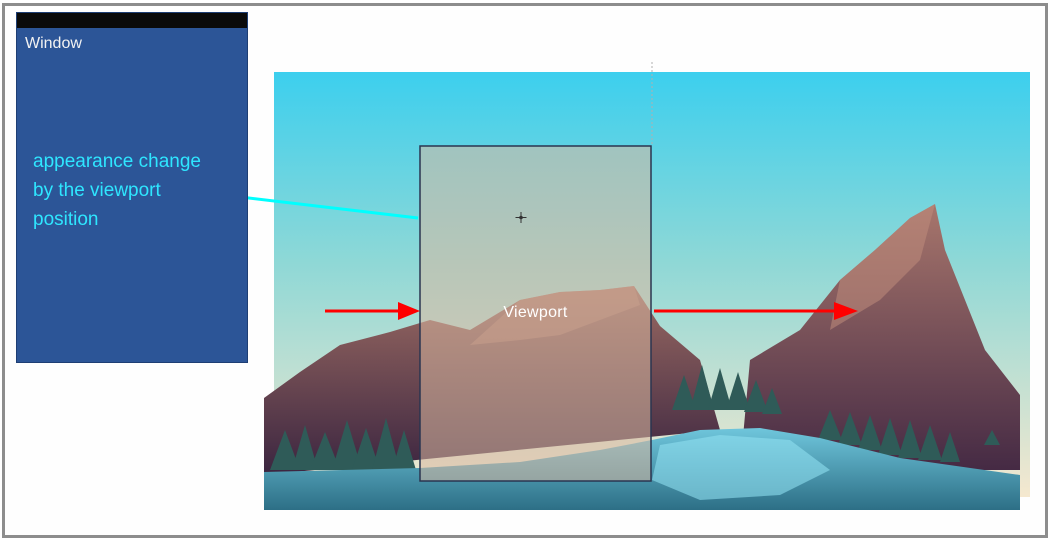  What do you see at coordinates (727, 389) in the screenshot?
I see `middle-forest` at bounding box center [727, 389].